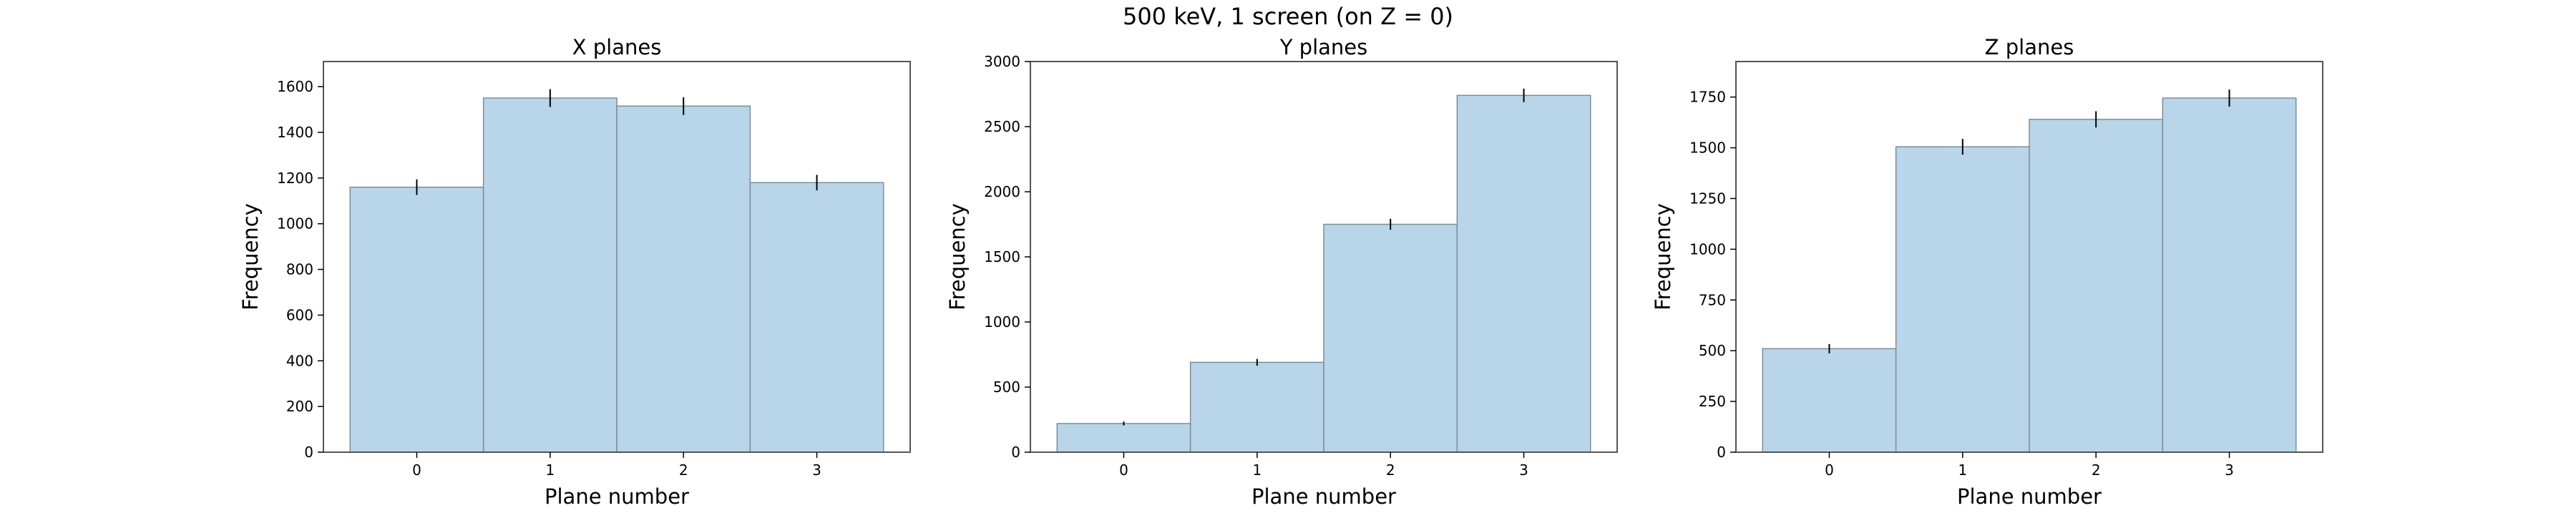 The image size is (2576, 518). What do you see at coordinates (299, 315) in the screenshot?
I see `subplot-1-ytick-label: 600` at bounding box center [299, 315].